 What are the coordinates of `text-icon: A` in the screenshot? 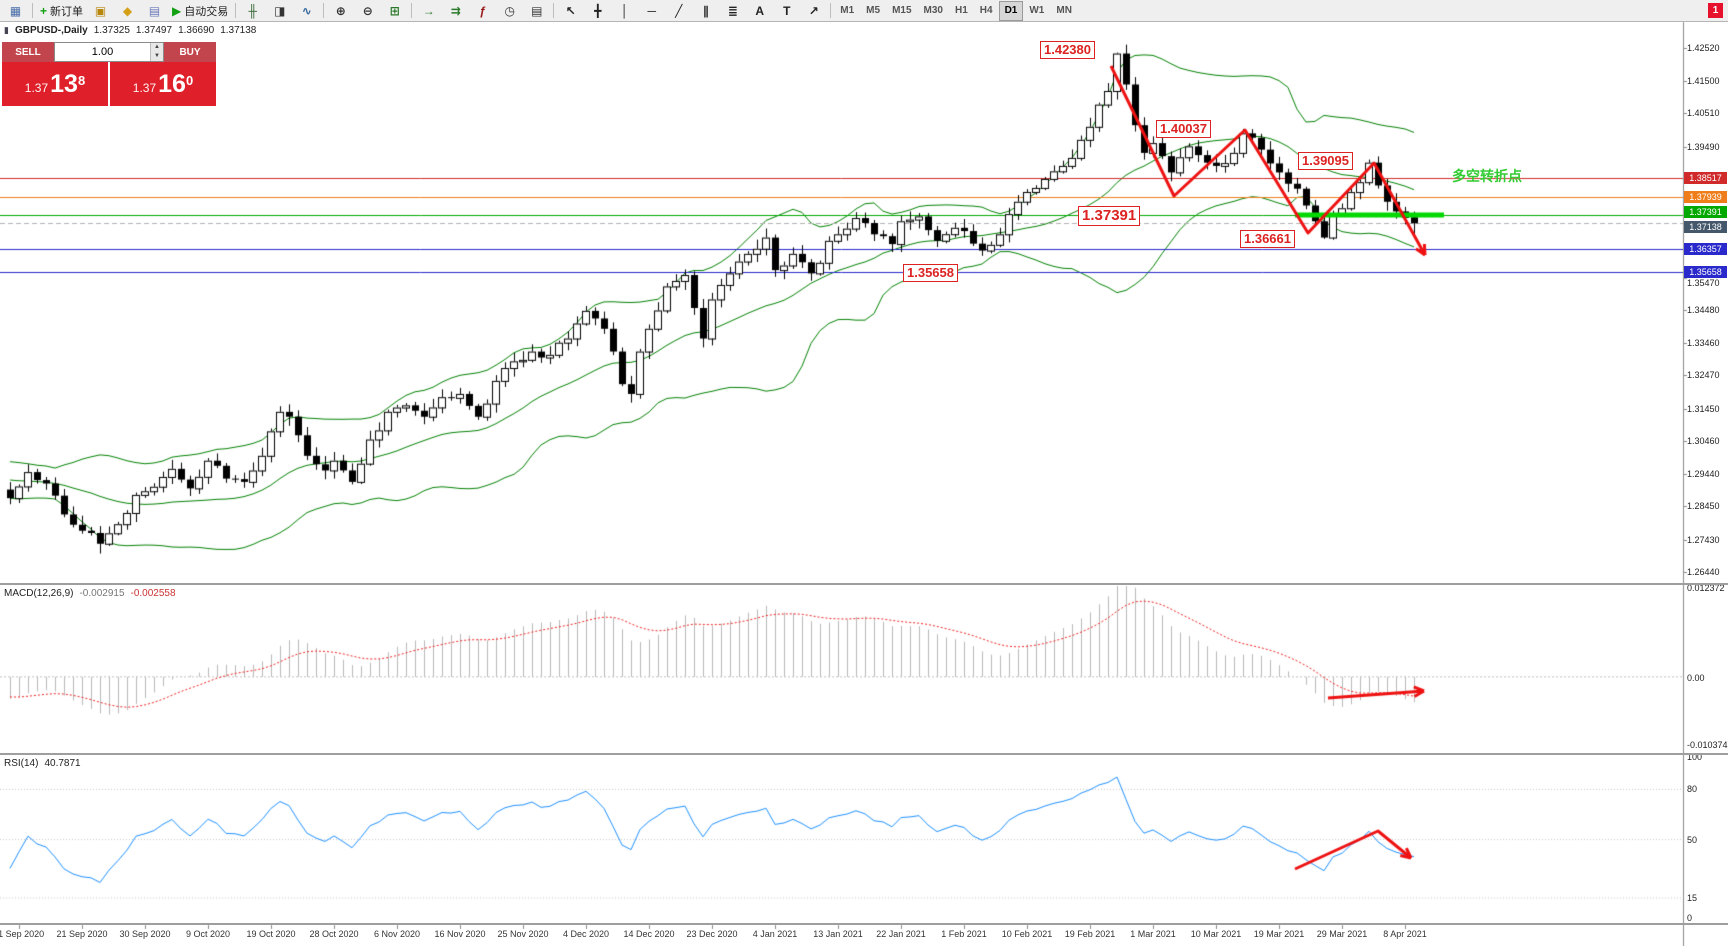 It's located at (759, 11).